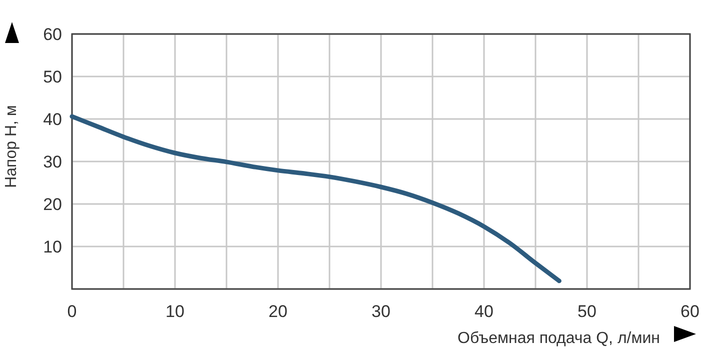  Describe the element at coordinates (175, 311) in the screenshot. I see `x-tick-label: 10` at that location.